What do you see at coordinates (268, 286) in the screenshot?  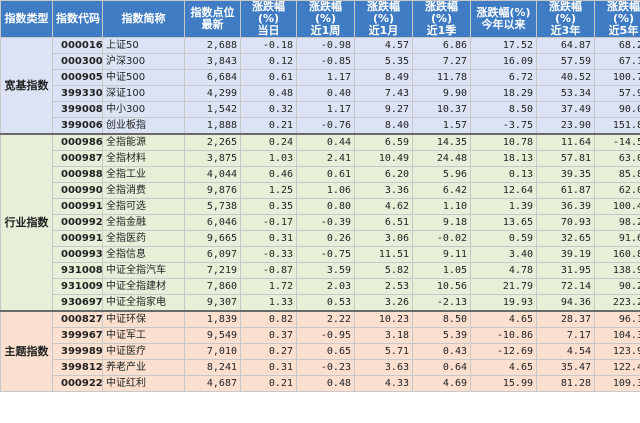 I see `change-day-cell: 1.72` at bounding box center [268, 286].